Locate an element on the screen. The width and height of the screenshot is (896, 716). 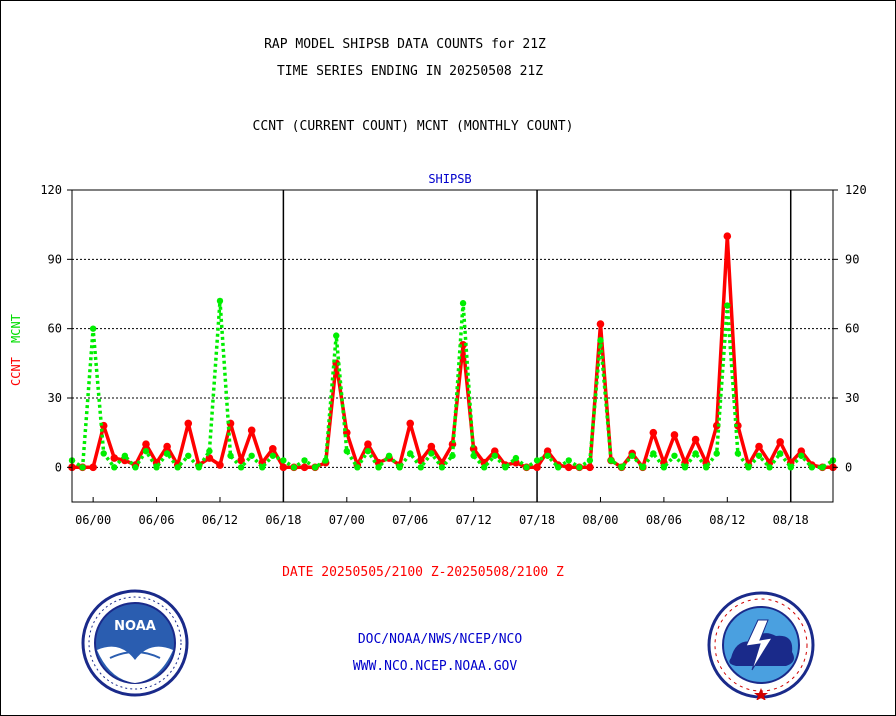
noaa-logo-text: NOAA is located at coordinates (135, 626).